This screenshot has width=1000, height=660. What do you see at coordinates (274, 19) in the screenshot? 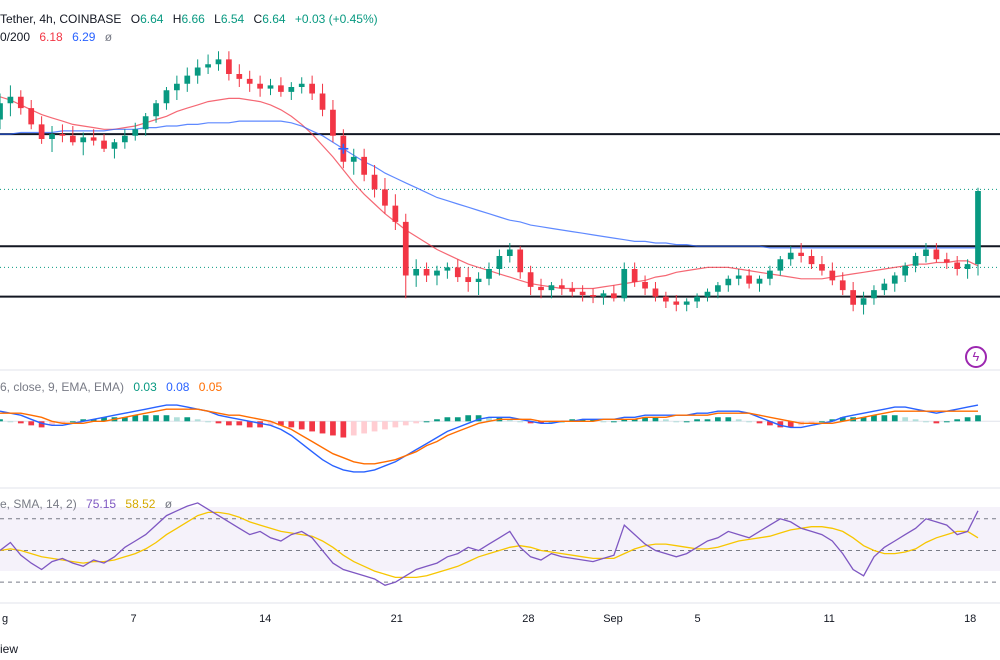
I see `legend-close-value: 6.64` at bounding box center [274, 19].